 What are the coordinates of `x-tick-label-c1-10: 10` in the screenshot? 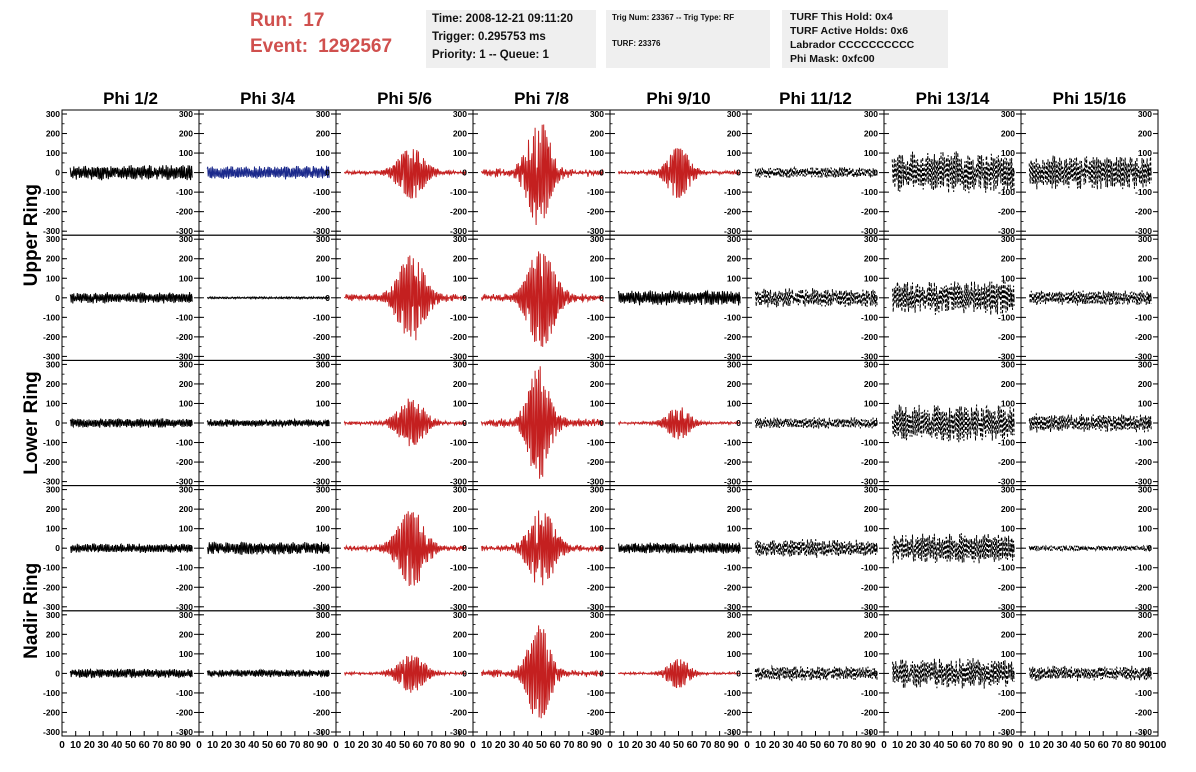 It's located at (76, 745).